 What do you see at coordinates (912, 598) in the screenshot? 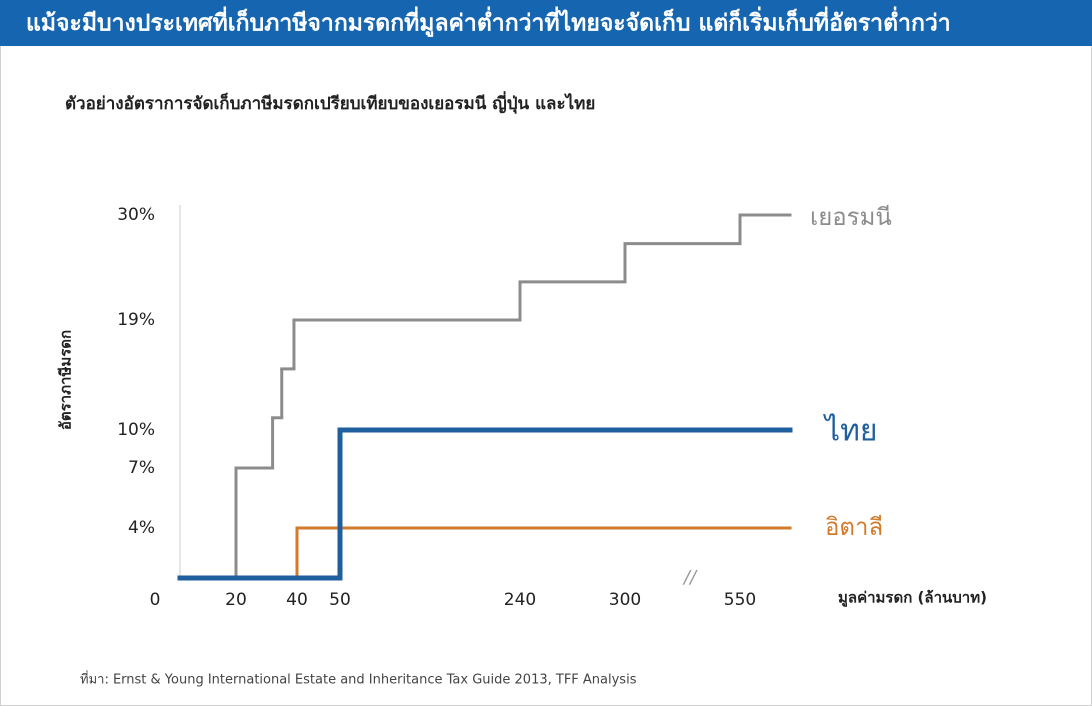
I see `x-axis-title: มูลค่ามรดก (ล้านบาท)` at bounding box center [912, 598].